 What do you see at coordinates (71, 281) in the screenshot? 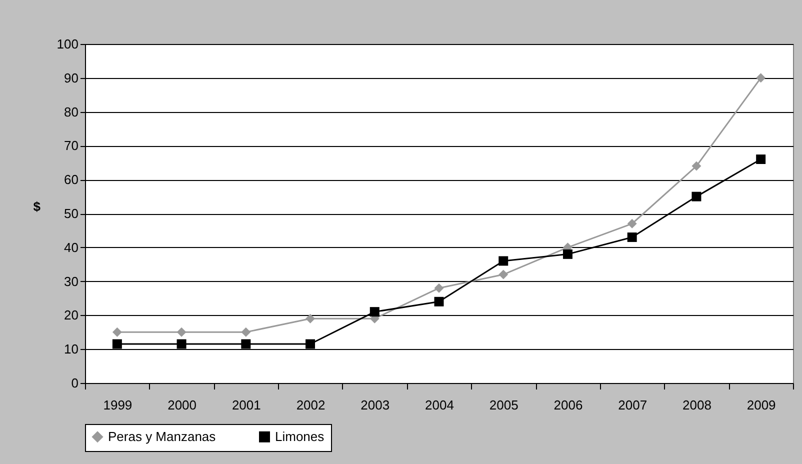
I see `y-tick-label: 30` at bounding box center [71, 281].